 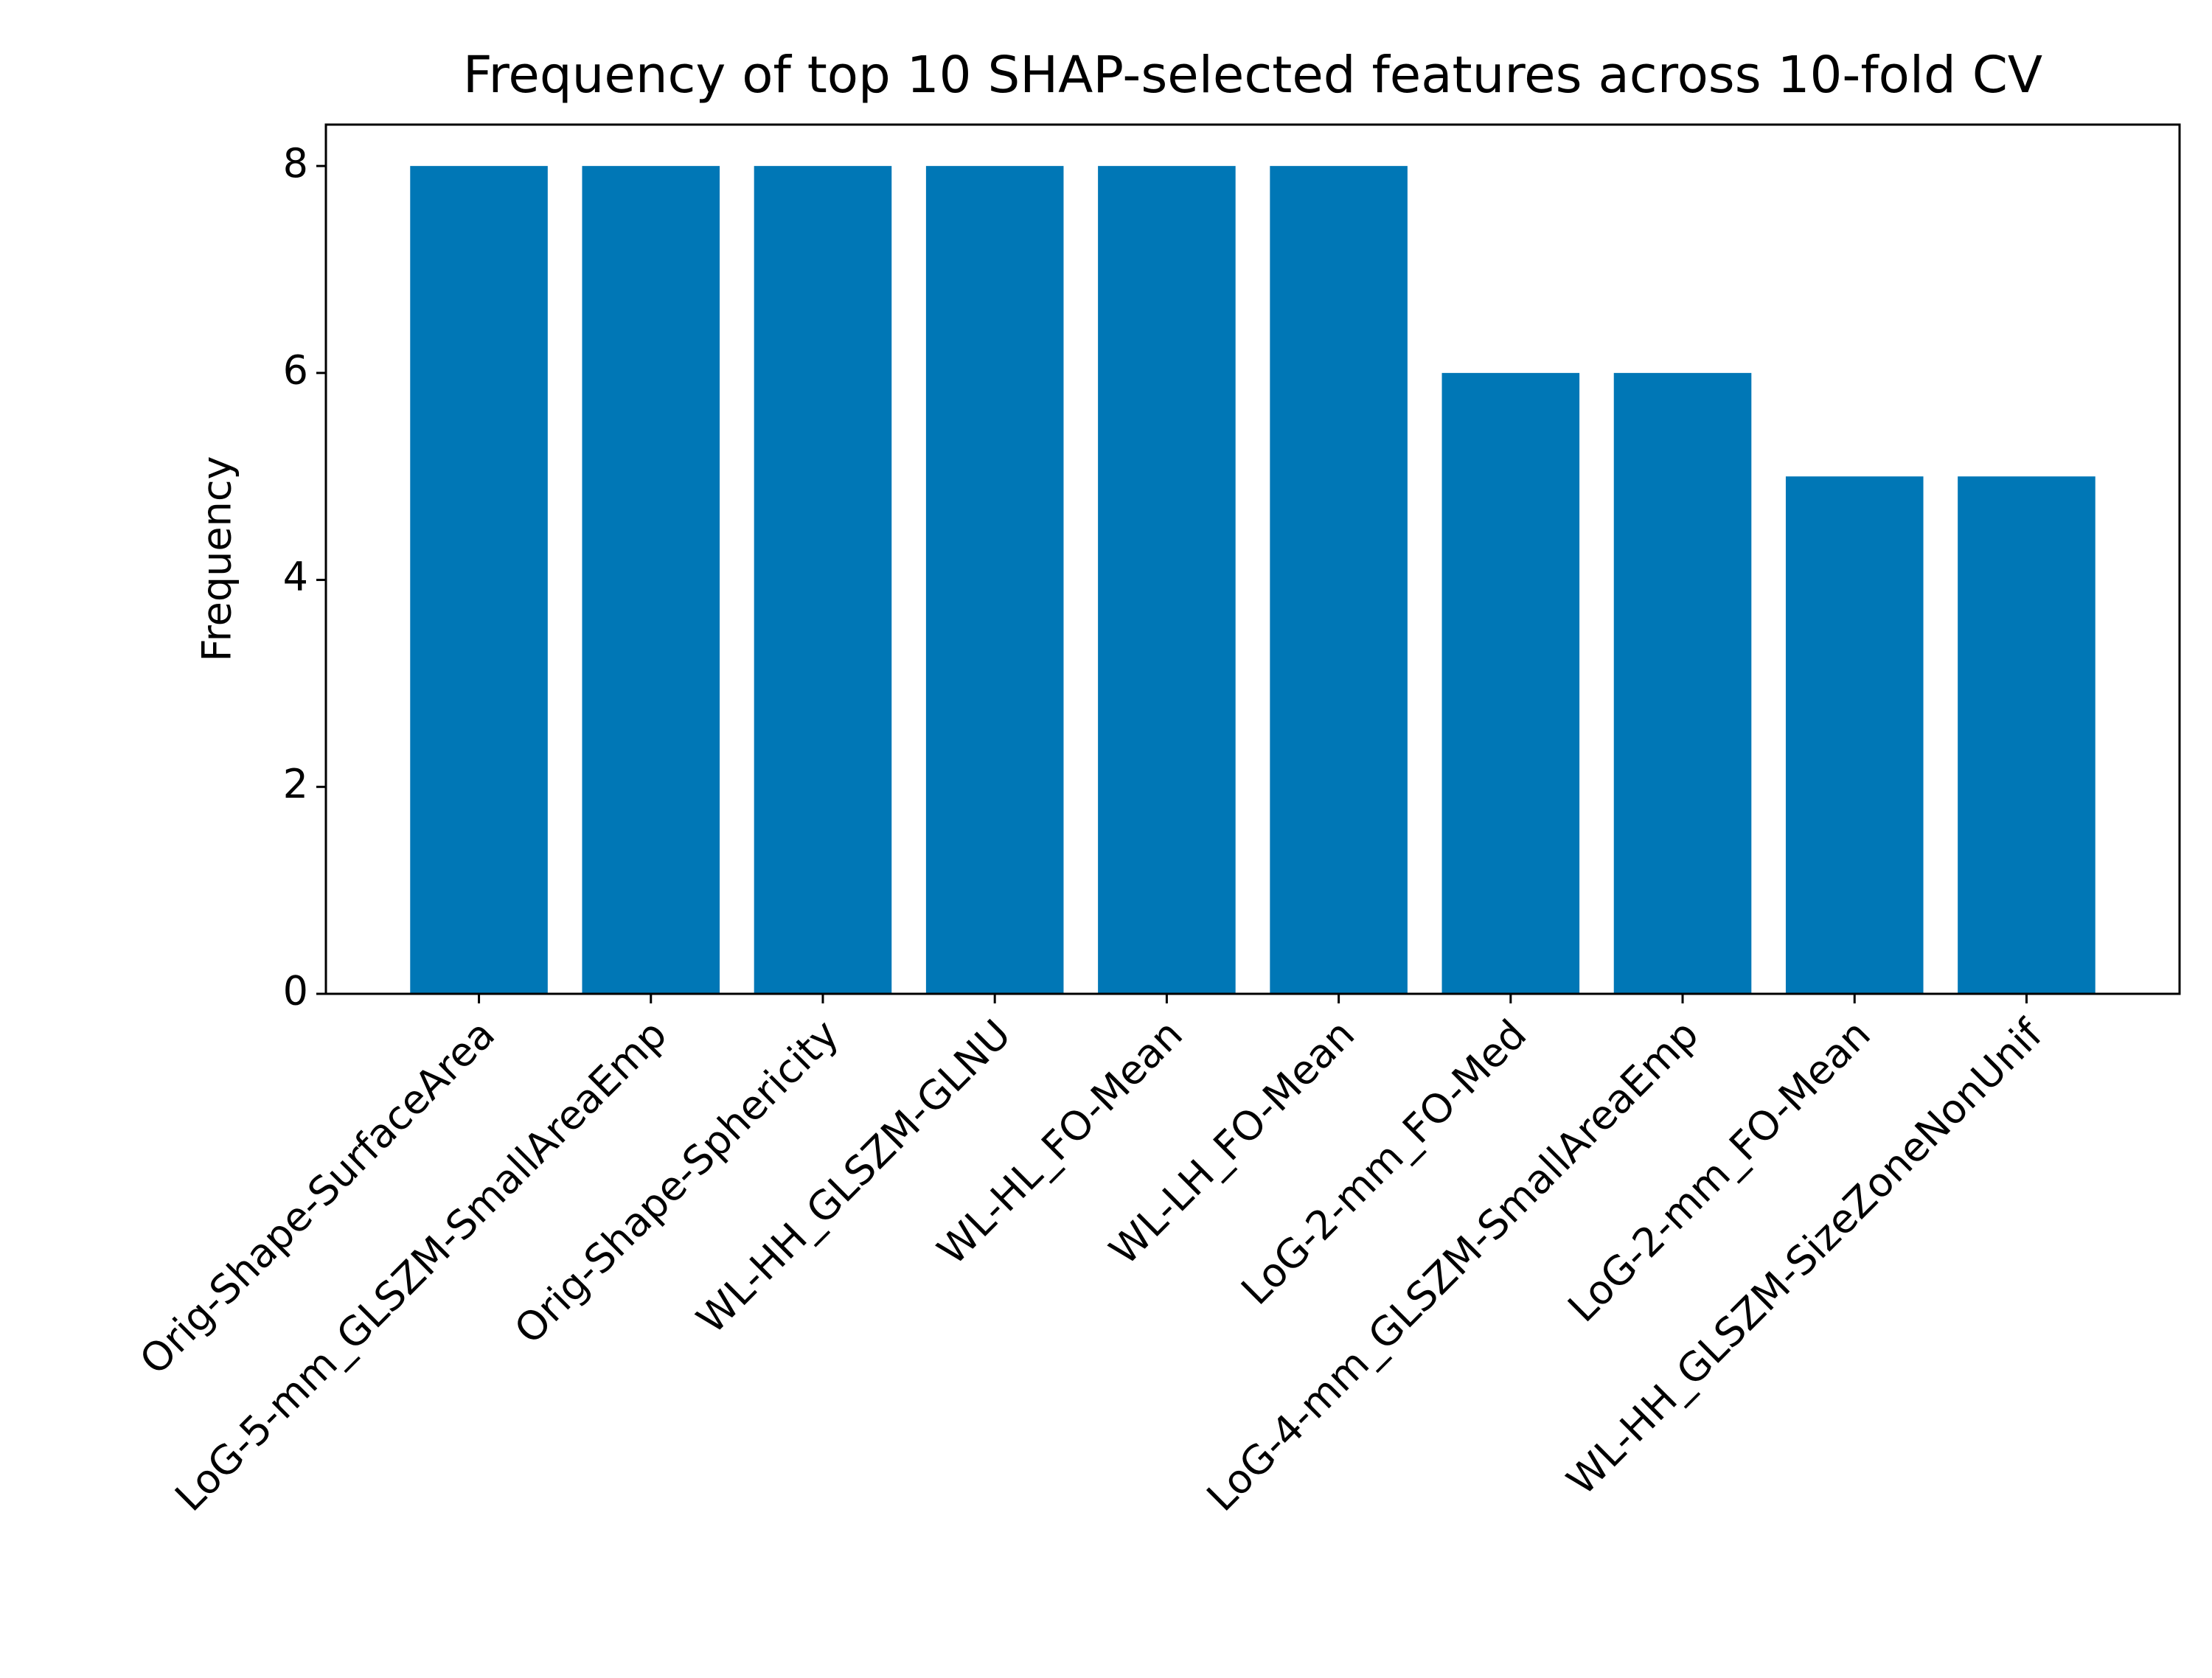 I want to click on x-tick-label: LoG-2-mm_FO-Mean, so click(x=1719, y=1171).